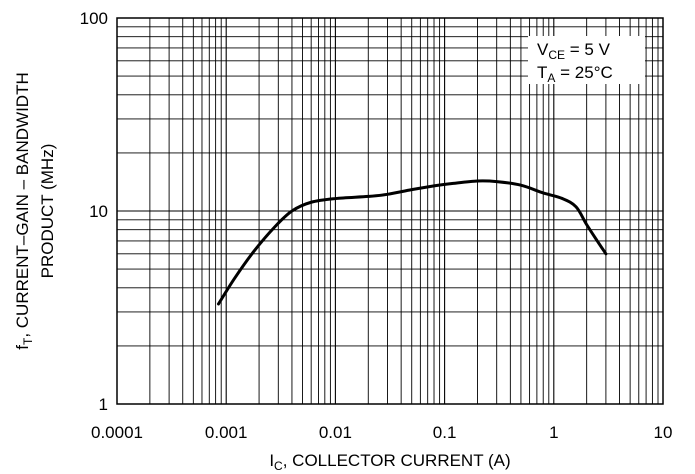 The height and width of the screenshot is (474, 695). What do you see at coordinates (381, 432) in the screenshot?
I see `x-tick-labels: 0.0001 0.001 0.01 0.1 1 10` at bounding box center [381, 432].